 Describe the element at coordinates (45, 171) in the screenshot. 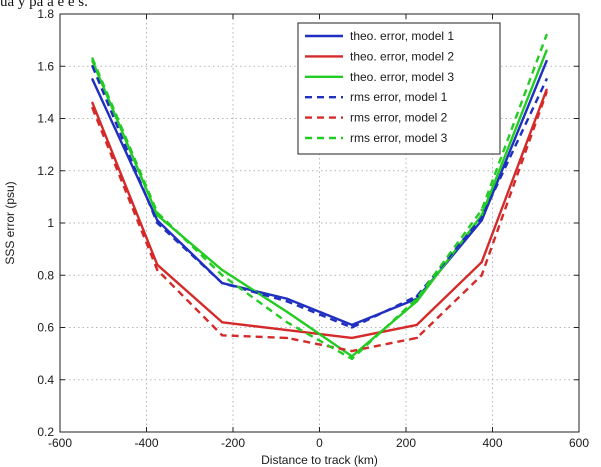

I see `y-tick-label: 1.2` at that location.